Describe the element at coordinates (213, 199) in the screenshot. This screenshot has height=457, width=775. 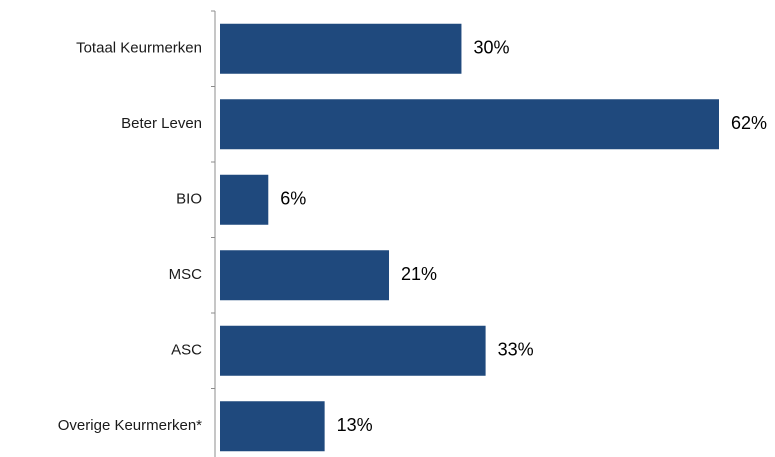
I see `category-axis-ticks` at that location.